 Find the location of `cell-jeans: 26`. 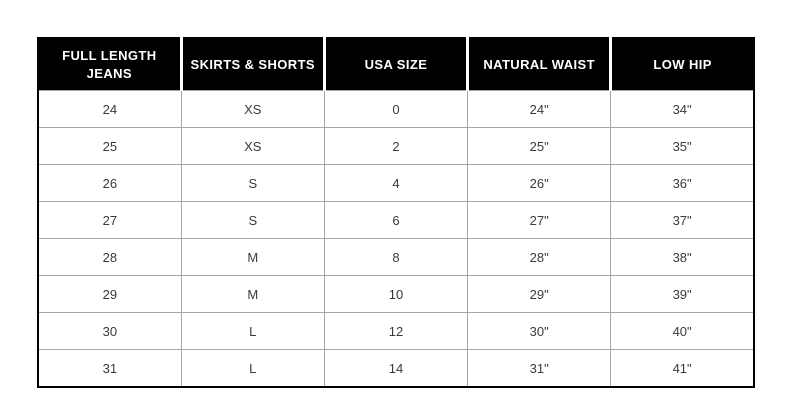

cell-jeans: 26 is located at coordinates (109, 183).